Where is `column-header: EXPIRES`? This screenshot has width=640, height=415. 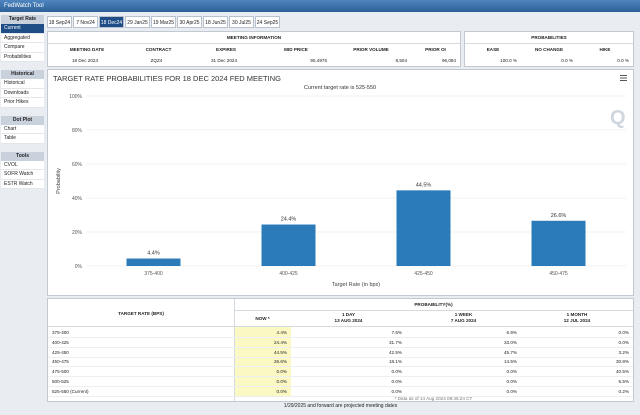 column-header: EXPIRES is located at coordinates (226, 49).